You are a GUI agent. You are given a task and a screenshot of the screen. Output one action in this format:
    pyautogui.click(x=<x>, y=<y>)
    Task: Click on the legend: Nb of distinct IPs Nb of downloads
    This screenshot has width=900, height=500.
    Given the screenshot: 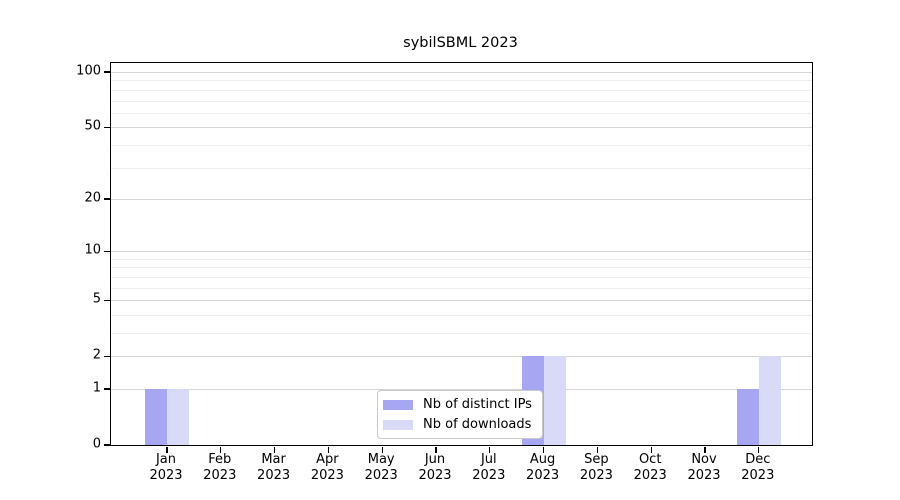 What is the action you would take?
    pyautogui.click(x=460, y=414)
    